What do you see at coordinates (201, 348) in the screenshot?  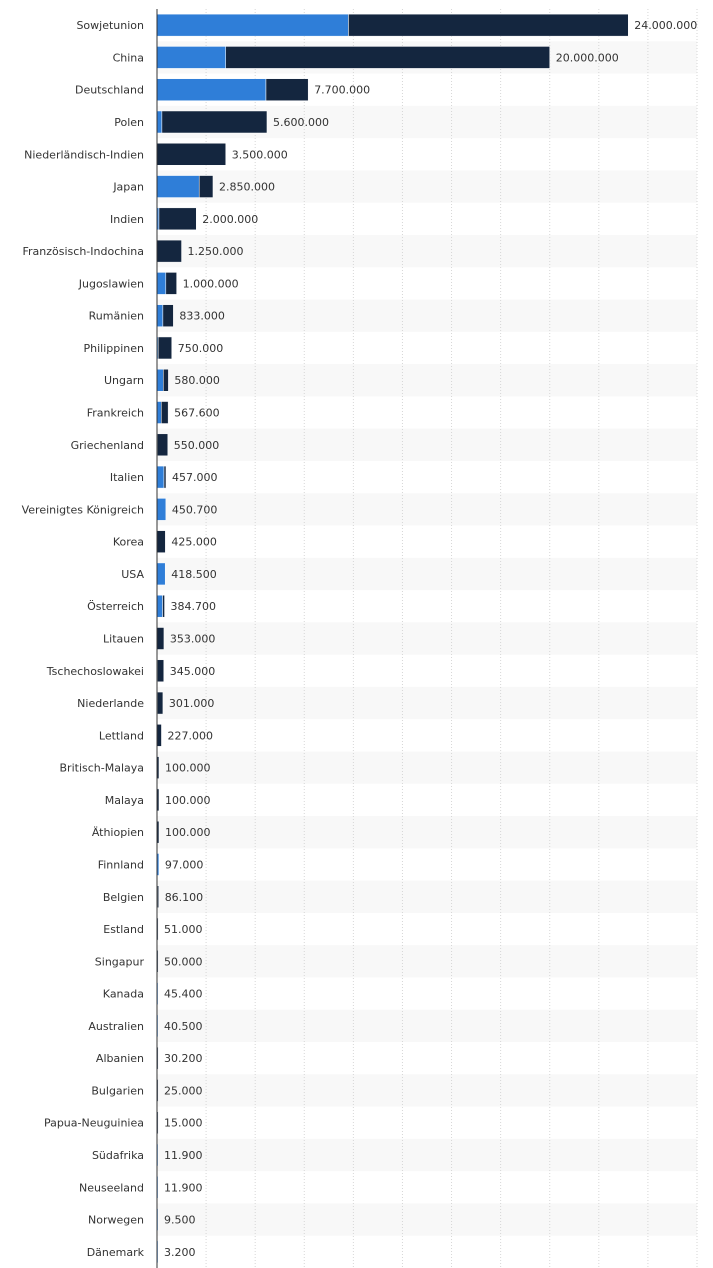 I see `value-label: 750.000` at bounding box center [201, 348].